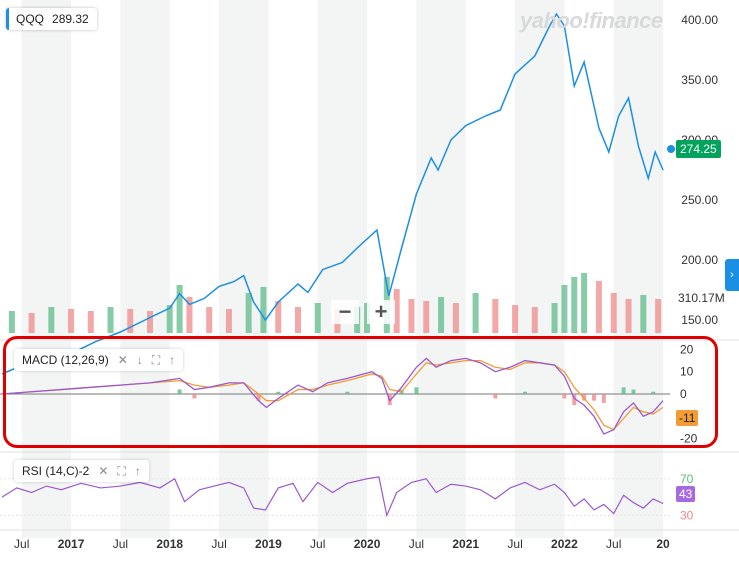 The width and height of the screenshot is (739, 562). Describe the element at coordinates (169, 544) in the screenshot. I see `x-tick-label: 2018` at that location.